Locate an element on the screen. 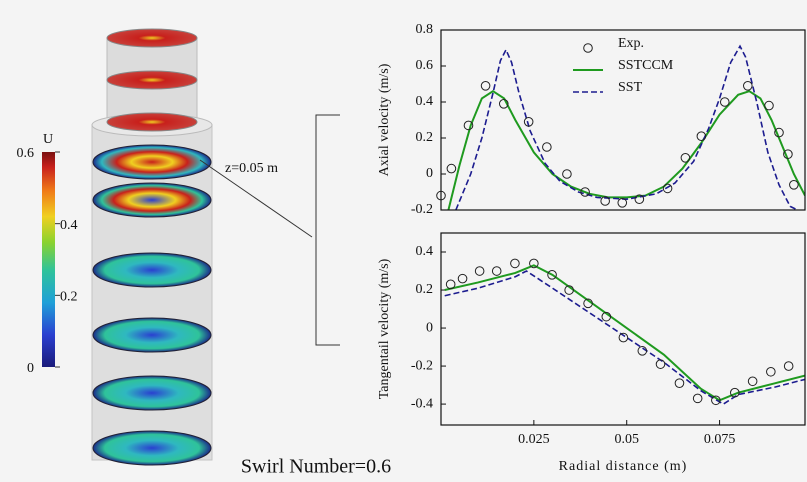 This screenshot has height=482, width=807. x-tick-label: 0.075 is located at coordinates (720, 439).